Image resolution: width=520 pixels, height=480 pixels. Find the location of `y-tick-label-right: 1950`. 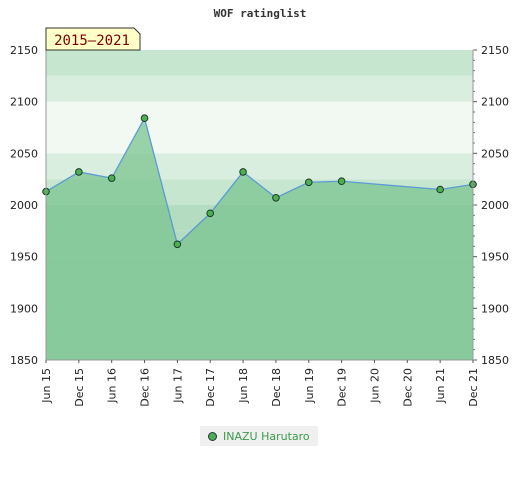

y-tick-label-right: 1950 is located at coordinates (495, 257).